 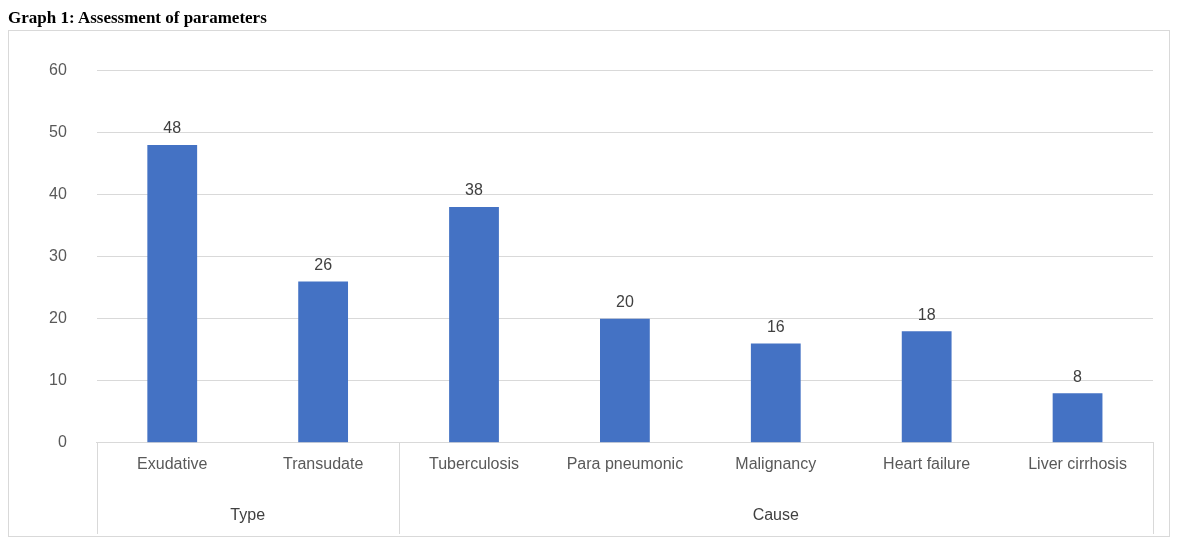 What do you see at coordinates (1077, 463) in the screenshot?
I see `x-tick-label: Liver cirrhosis` at bounding box center [1077, 463].